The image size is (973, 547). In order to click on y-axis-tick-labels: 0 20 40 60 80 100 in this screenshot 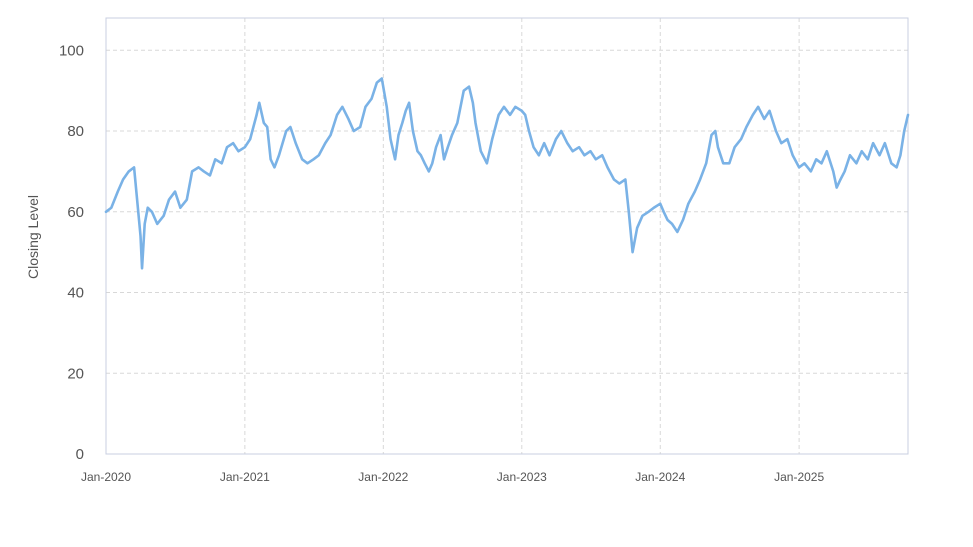, I will do `click(71, 252)`.